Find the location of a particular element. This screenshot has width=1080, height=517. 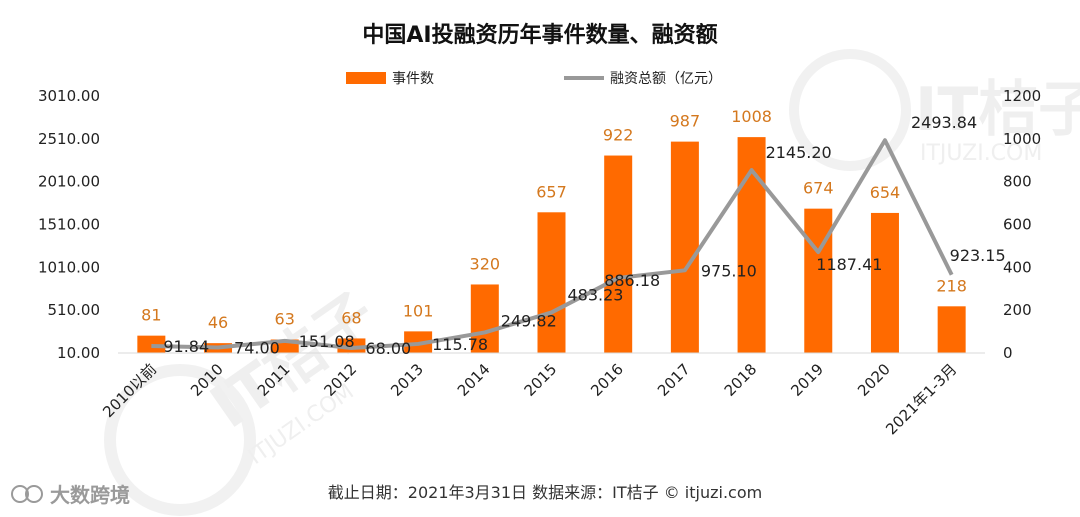

bar-label-12: 218 is located at coordinates (951, 285).